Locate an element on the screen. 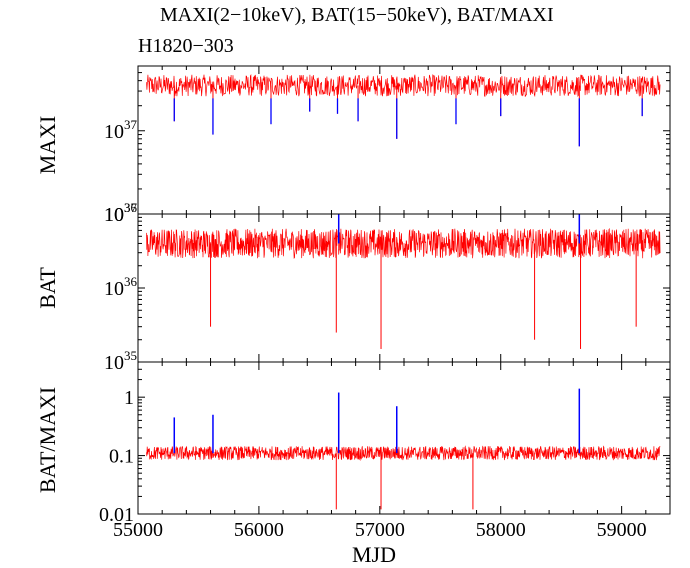 This screenshot has height=568, width=690. ytick-label-ratio-0: 0.01 is located at coordinates (116, 515).